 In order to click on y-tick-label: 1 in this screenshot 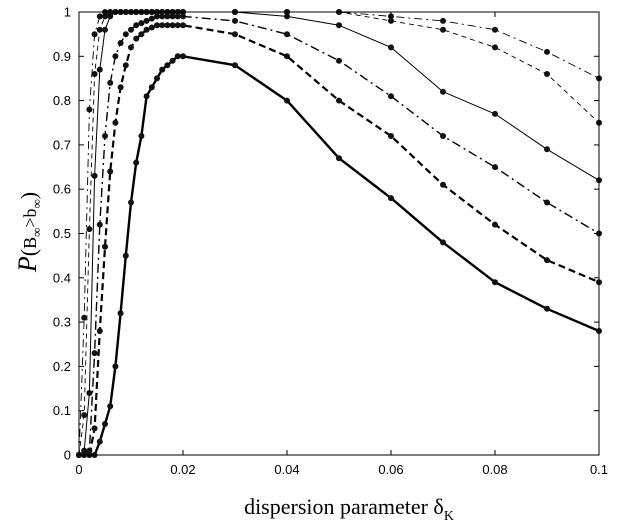, I will do `click(67, 12)`.